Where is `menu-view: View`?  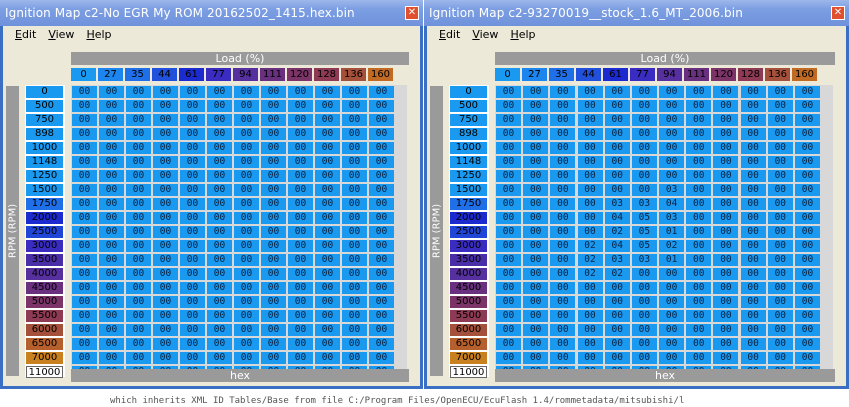
menu-view: View is located at coordinates (485, 34).